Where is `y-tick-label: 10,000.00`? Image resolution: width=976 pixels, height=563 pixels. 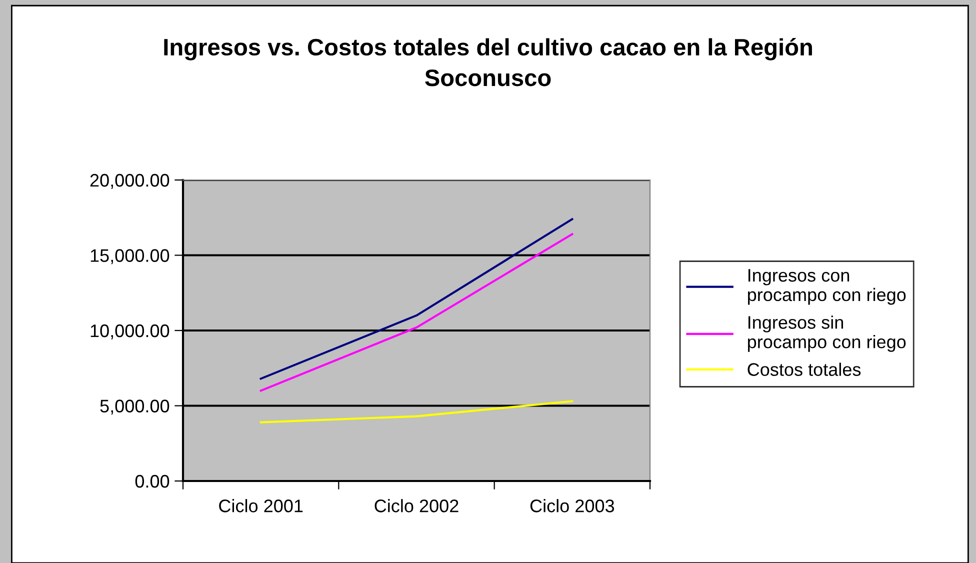
y-tick-label: 10,000.00 is located at coordinates (130, 332).